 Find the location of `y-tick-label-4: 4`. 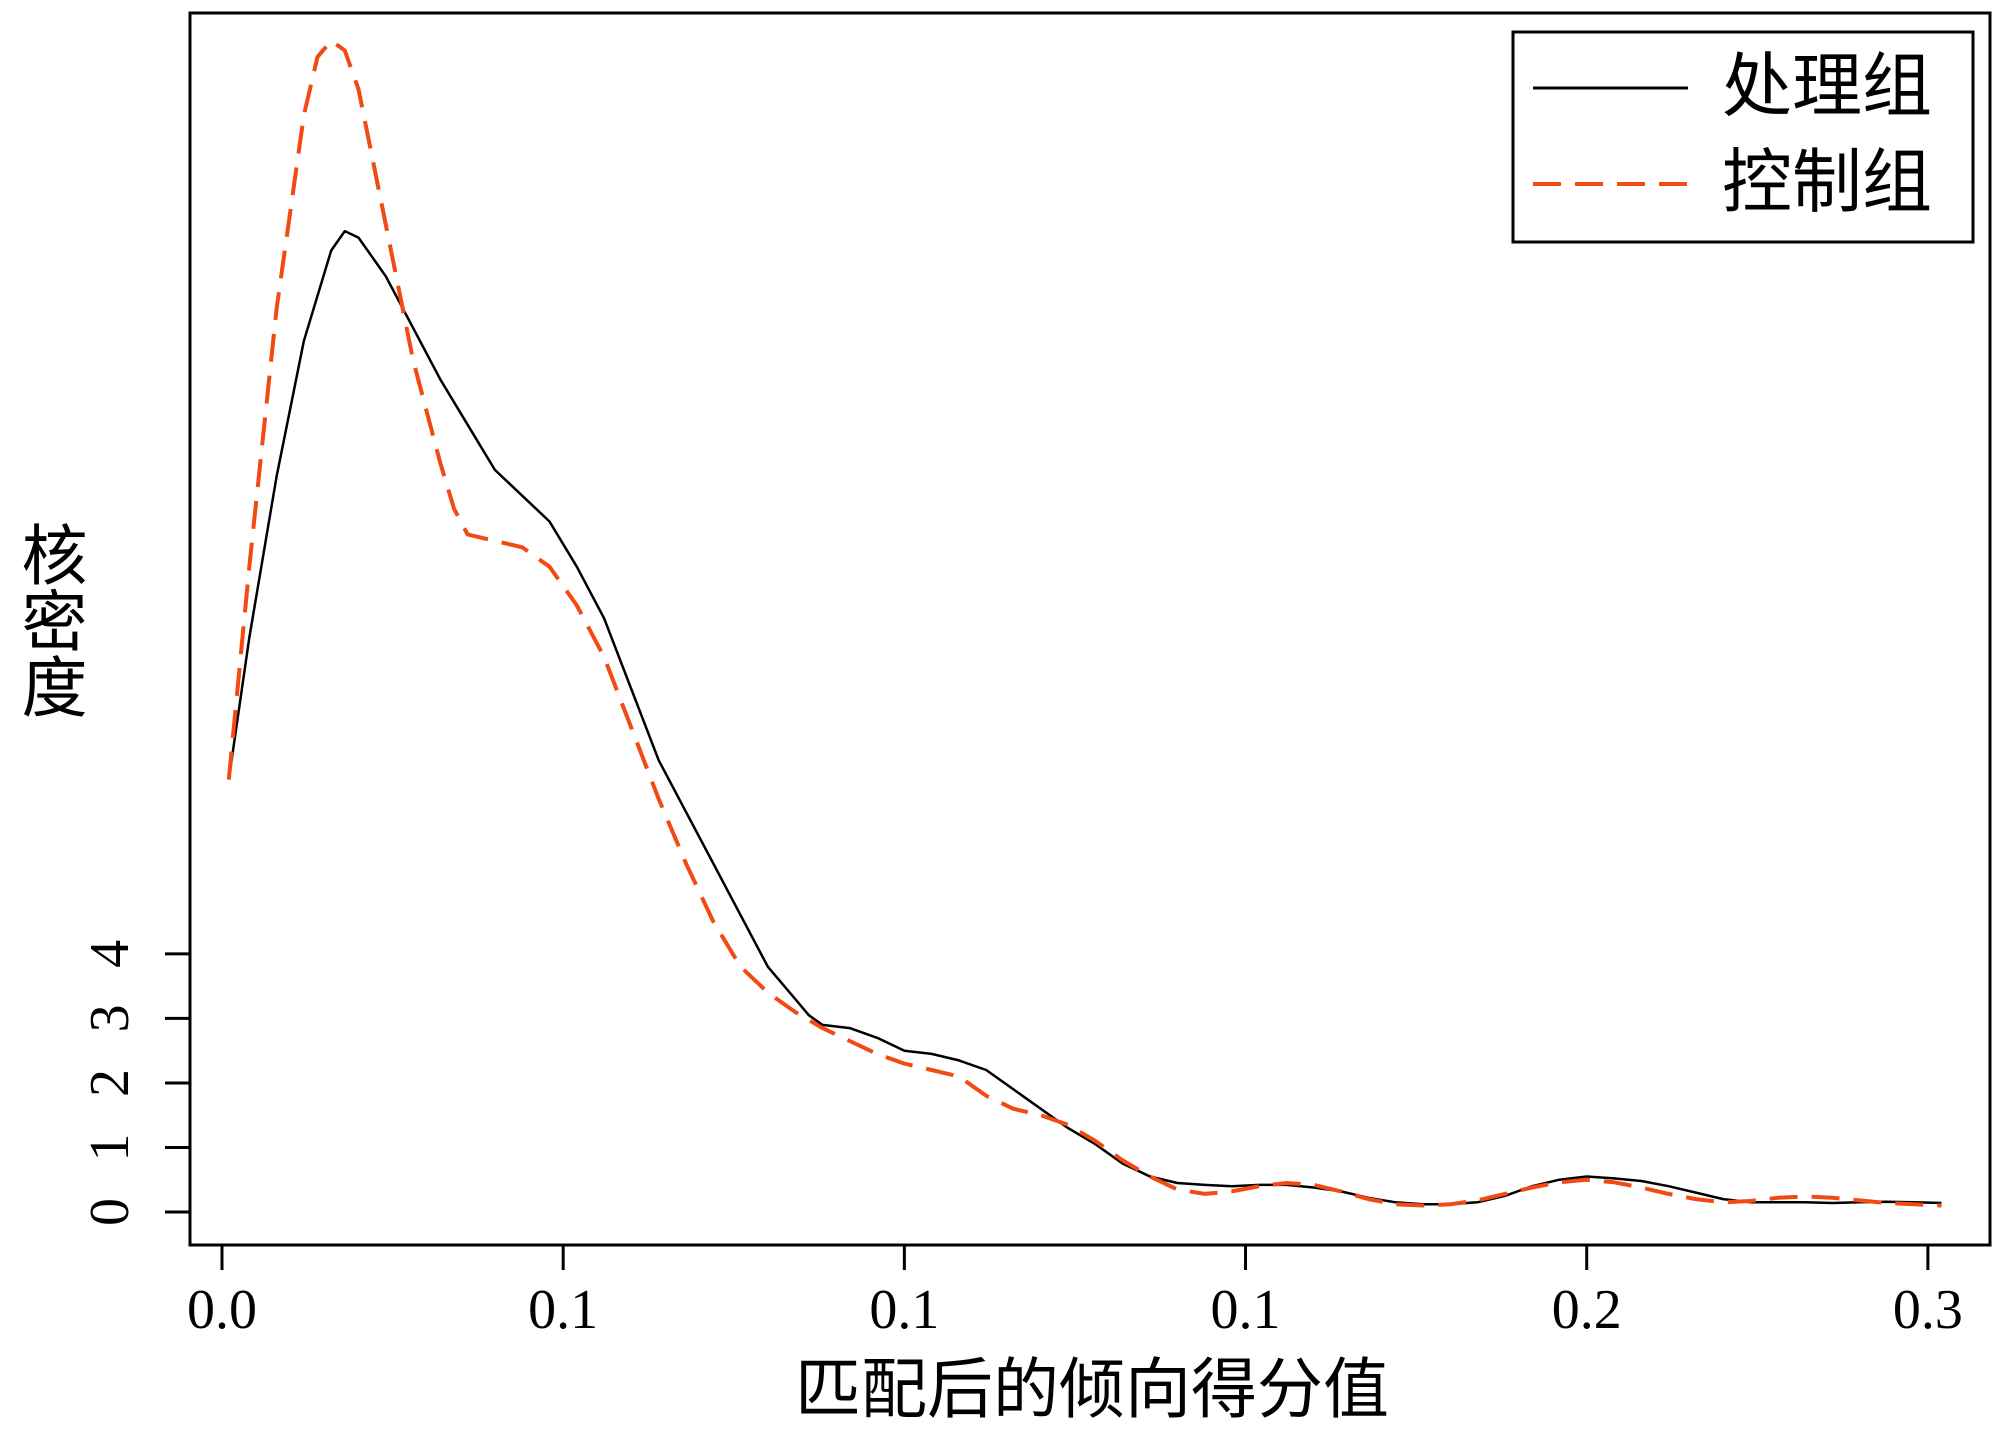

y-tick-label-4: 4 is located at coordinates (110, 954).